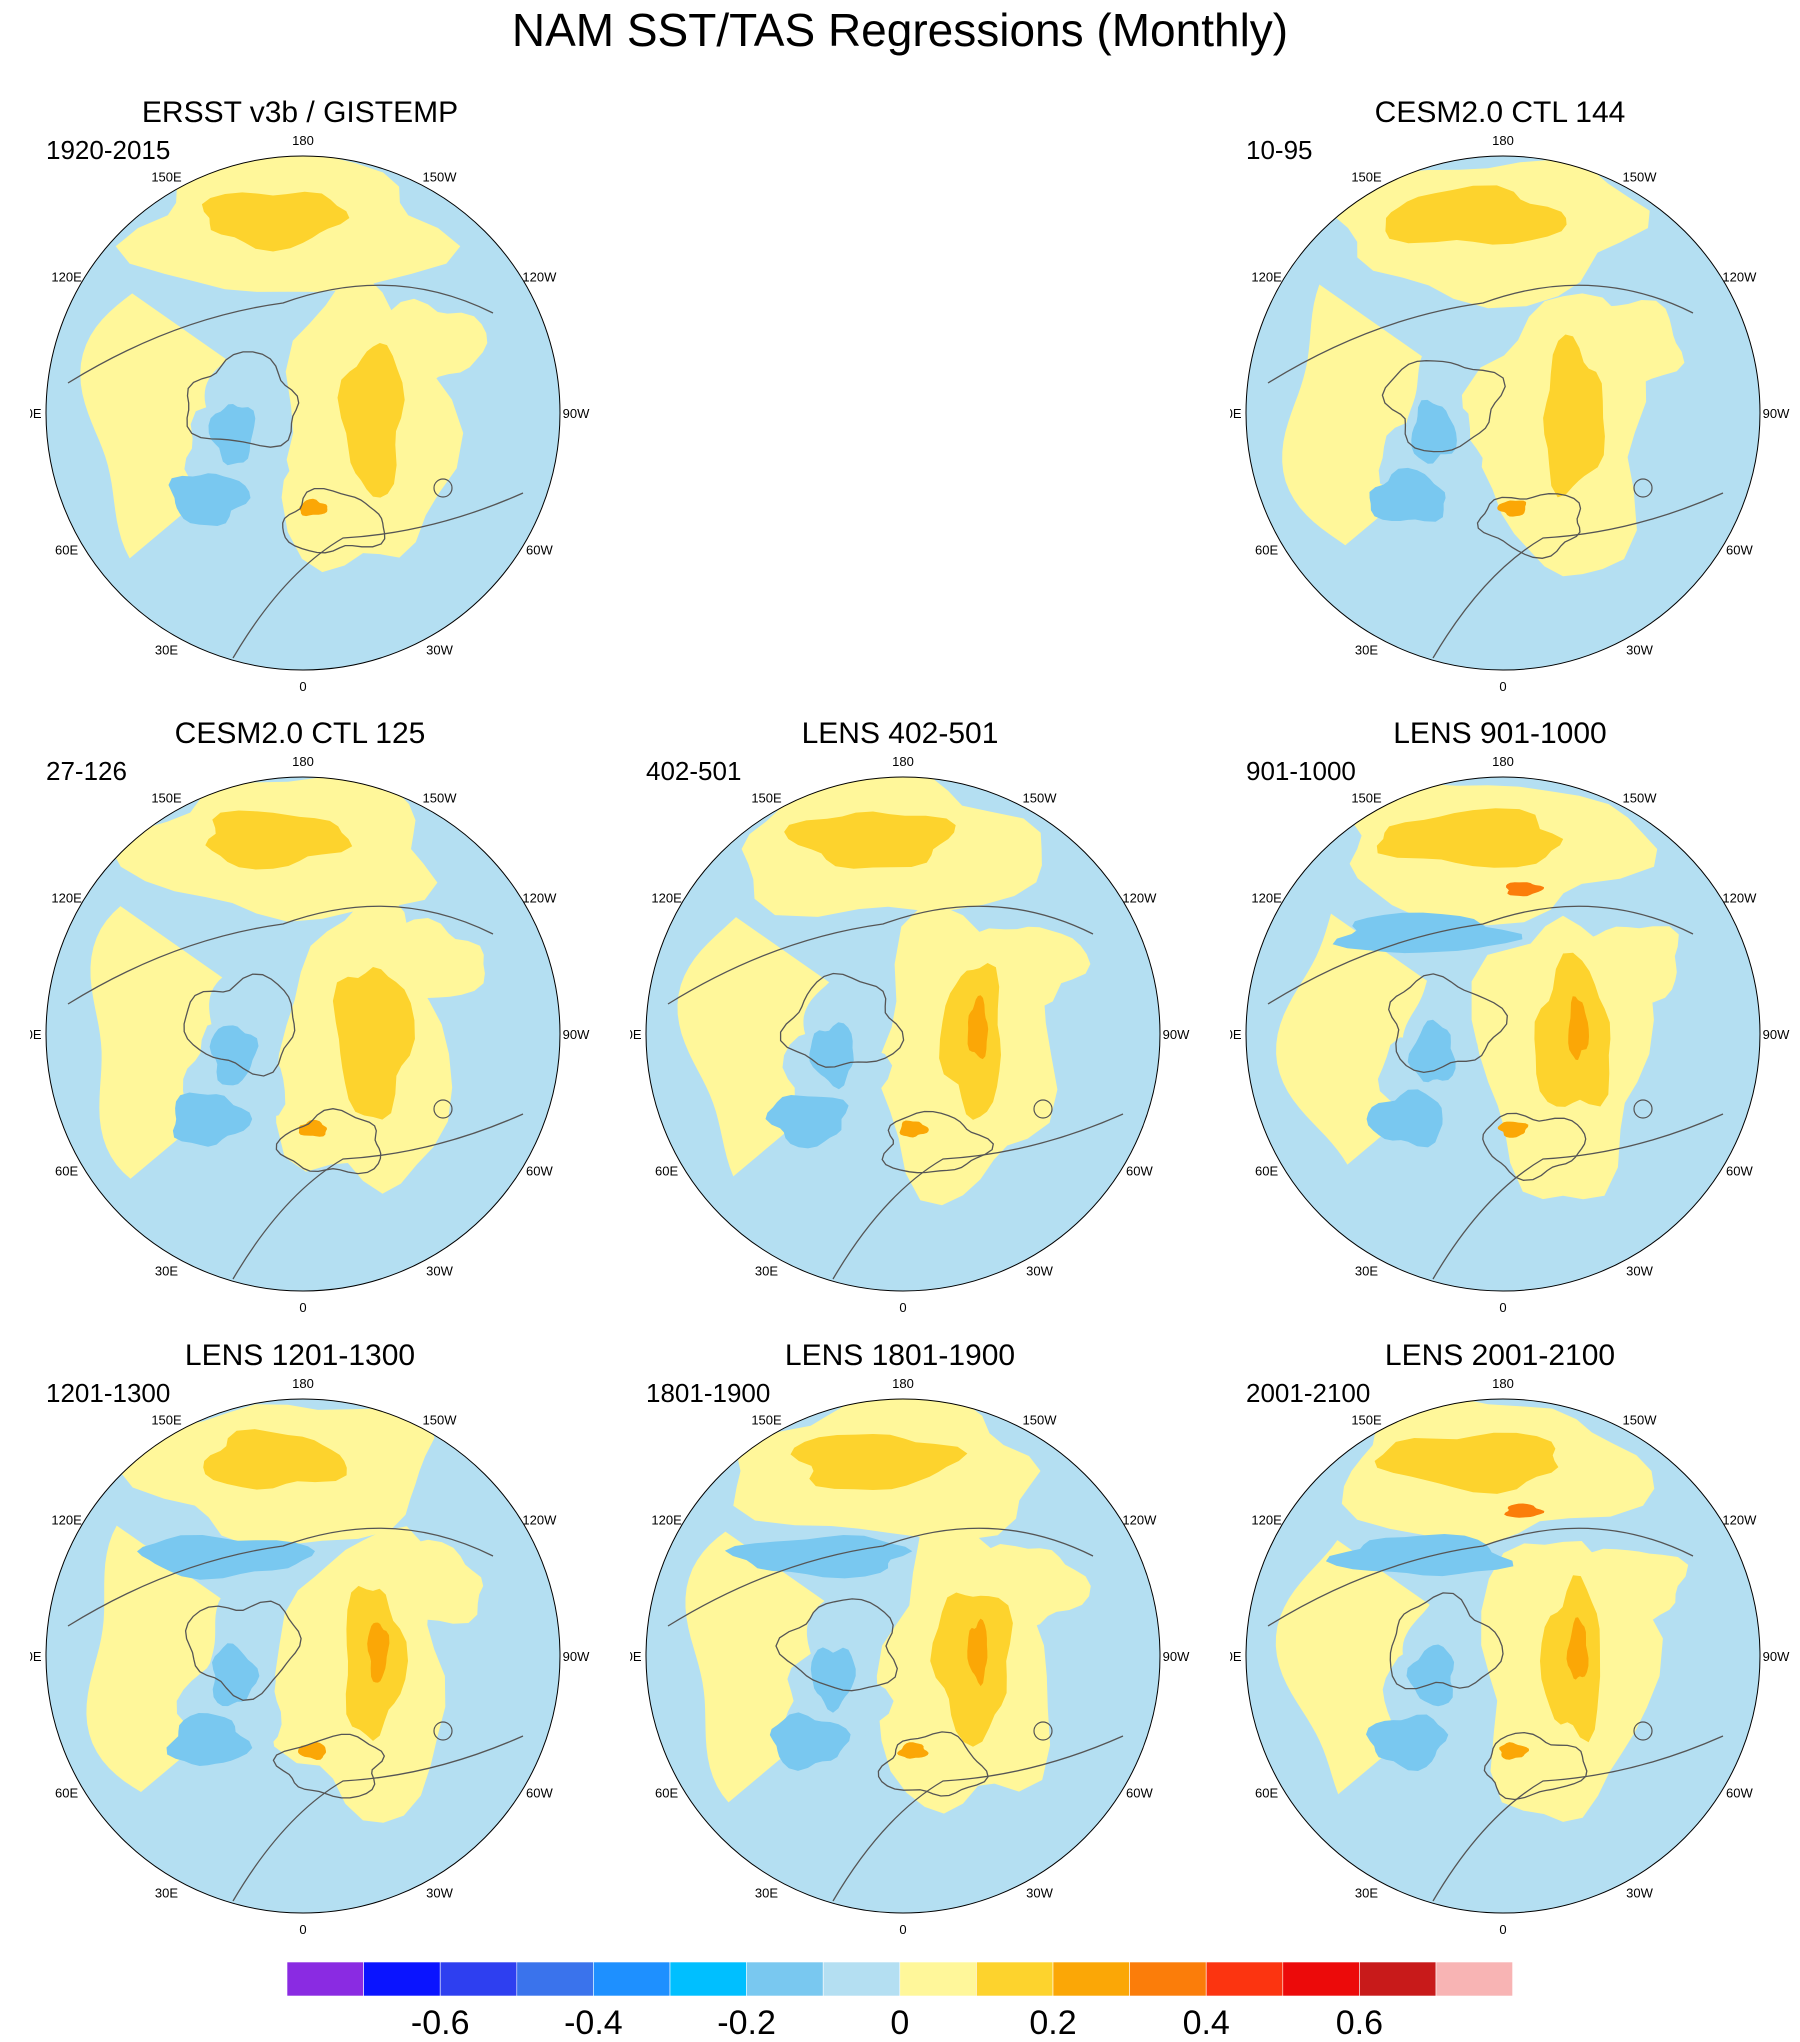 The image size is (1800, 2042). I want to click on map-field, so click(1503, 413).